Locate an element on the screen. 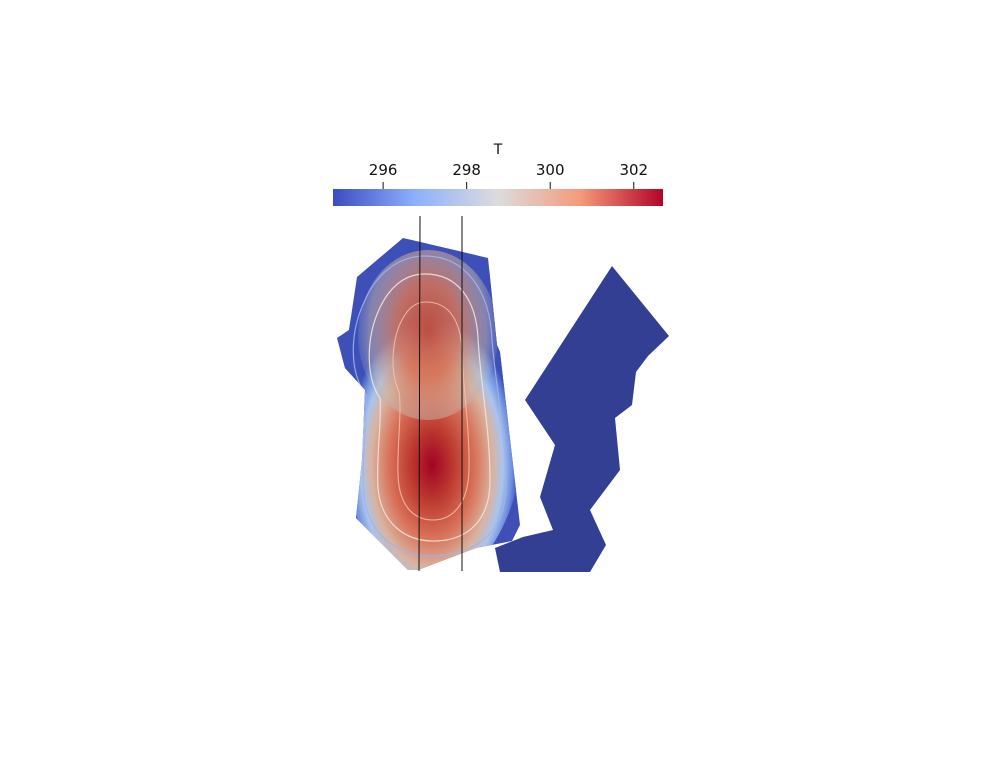 The width and height of the screenshot is (1003, 784). colorbar-ticks: 296 298 300 302 is located at coordinates (508, 177).